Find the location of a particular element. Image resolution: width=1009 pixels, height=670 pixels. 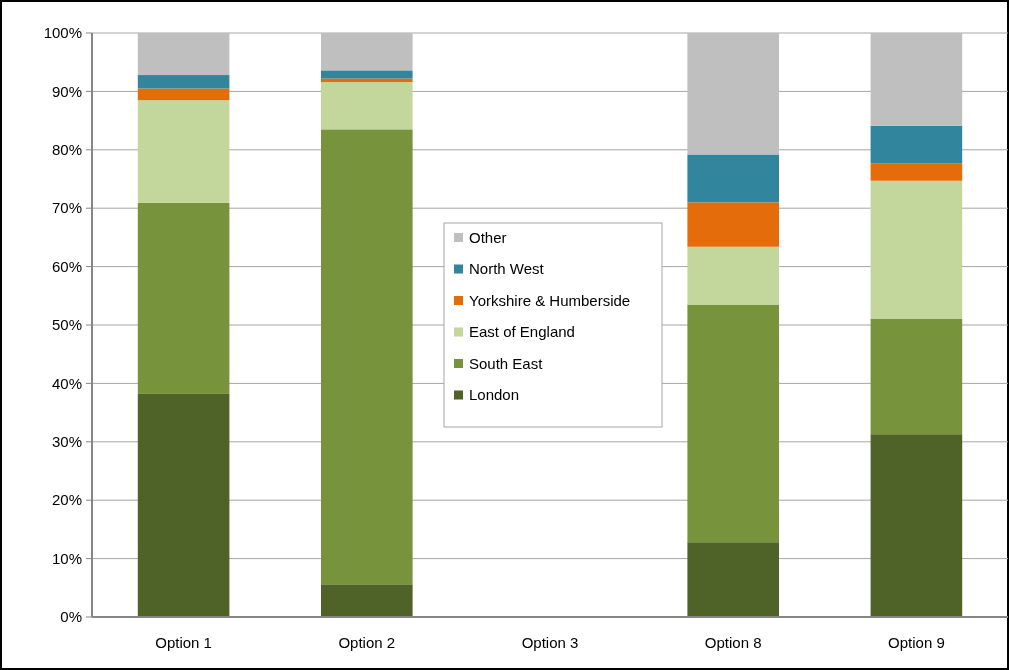

x-tick-label: Option 1 is located at coordinates (183, 642).